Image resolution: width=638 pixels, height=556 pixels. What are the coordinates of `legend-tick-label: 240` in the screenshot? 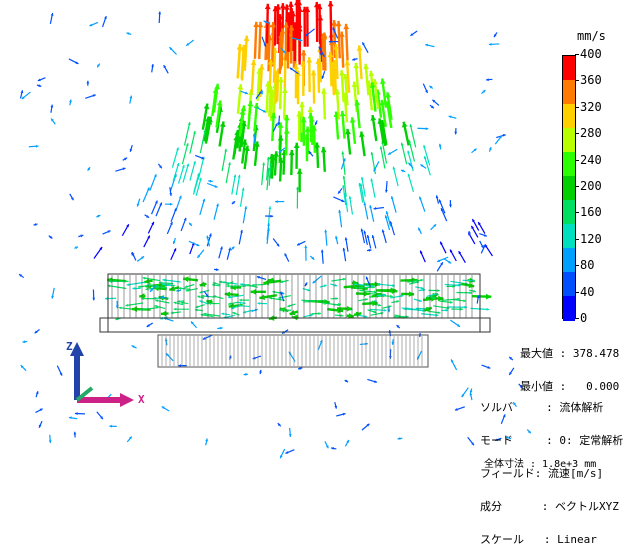 It's located at (591, 160).